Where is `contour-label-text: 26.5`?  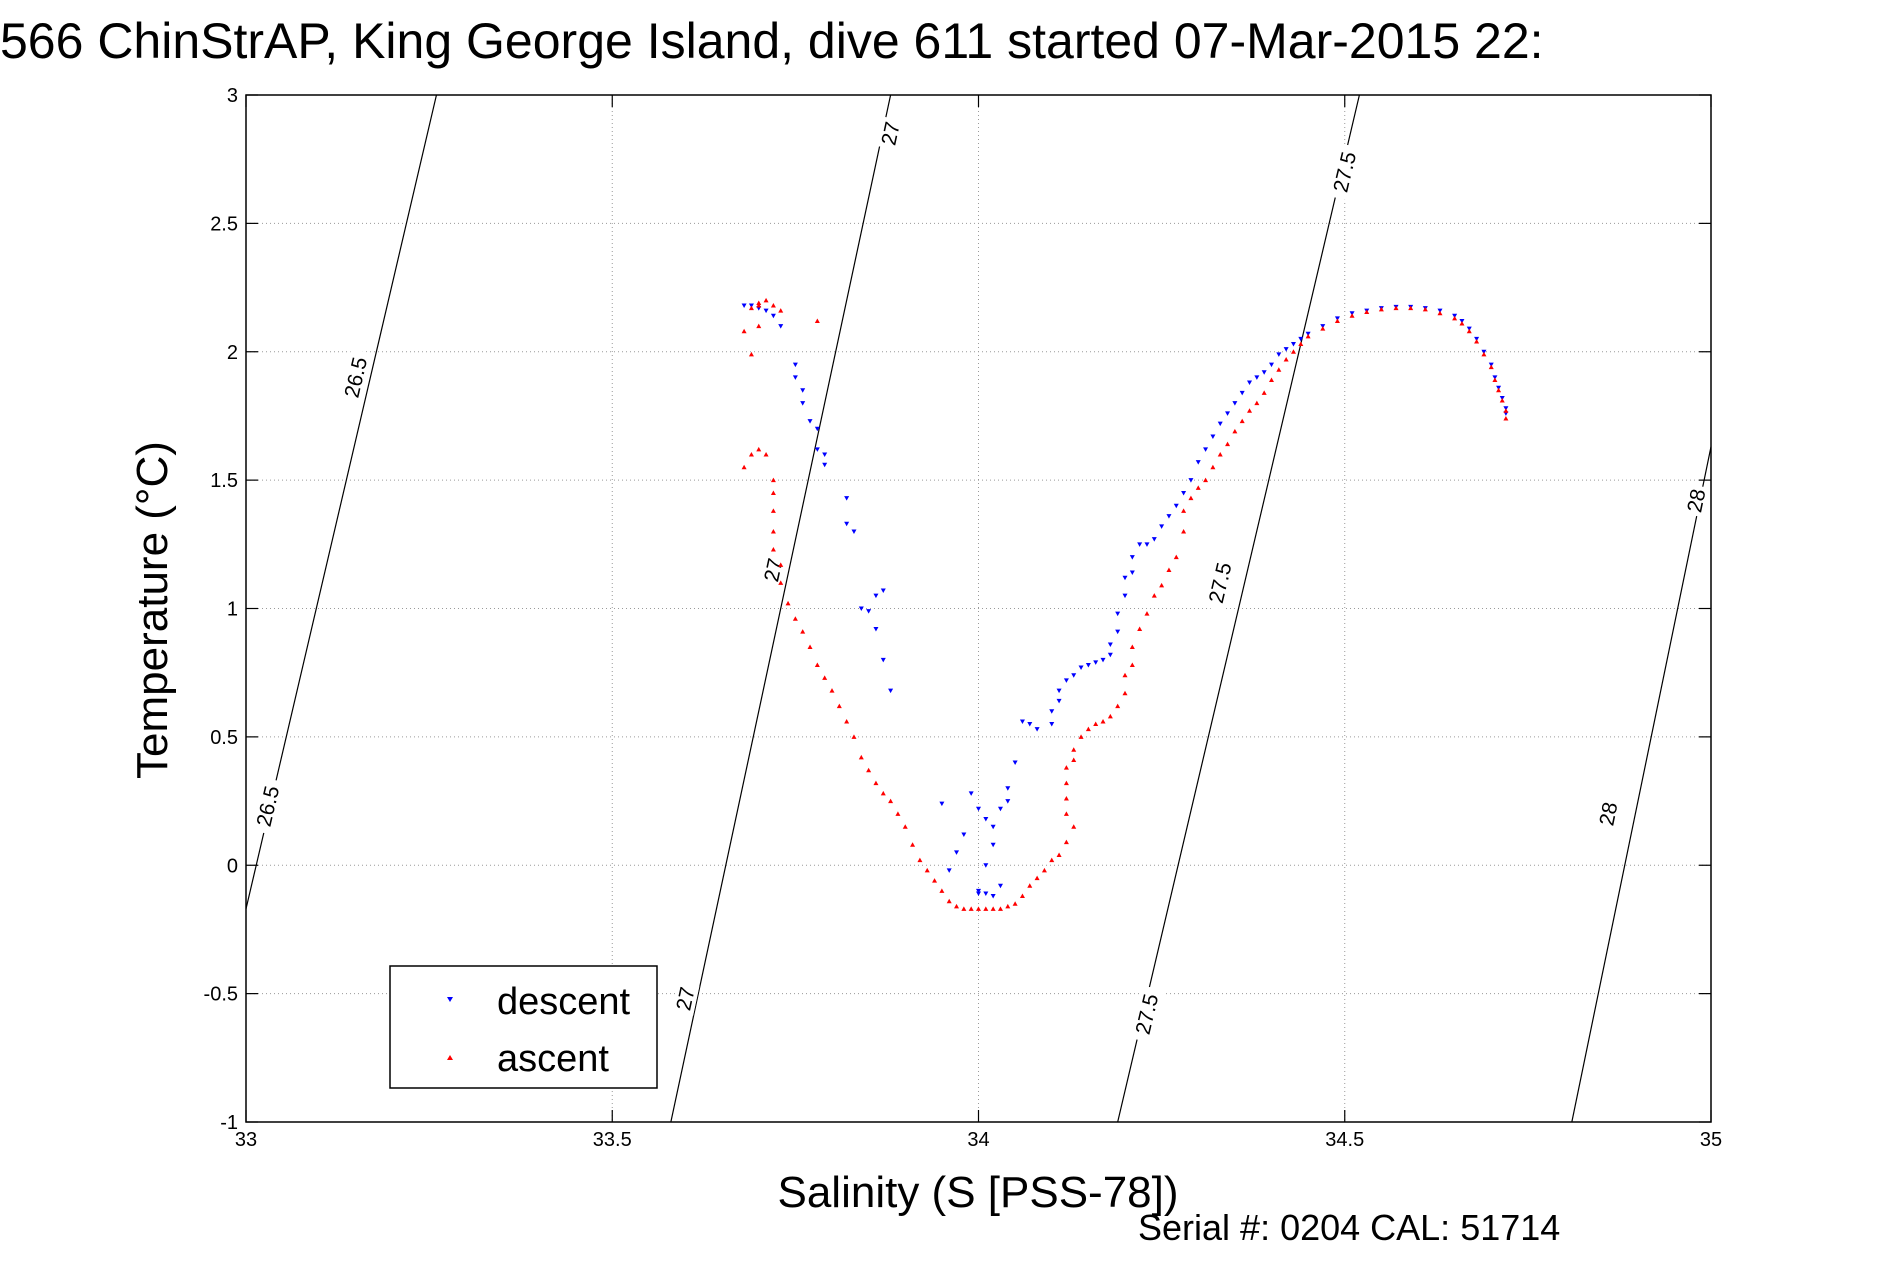
contour-label-text: 26.5 is located at coordinates (269, 806).